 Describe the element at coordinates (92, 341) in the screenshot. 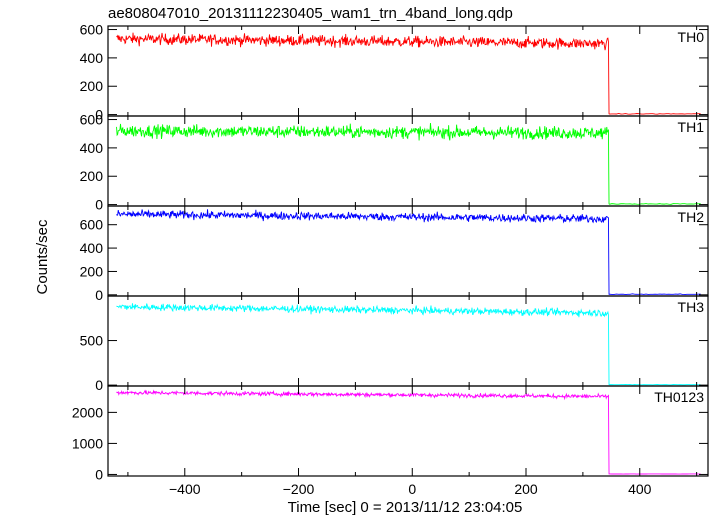

I see `y-tick-label: 500` at that location.